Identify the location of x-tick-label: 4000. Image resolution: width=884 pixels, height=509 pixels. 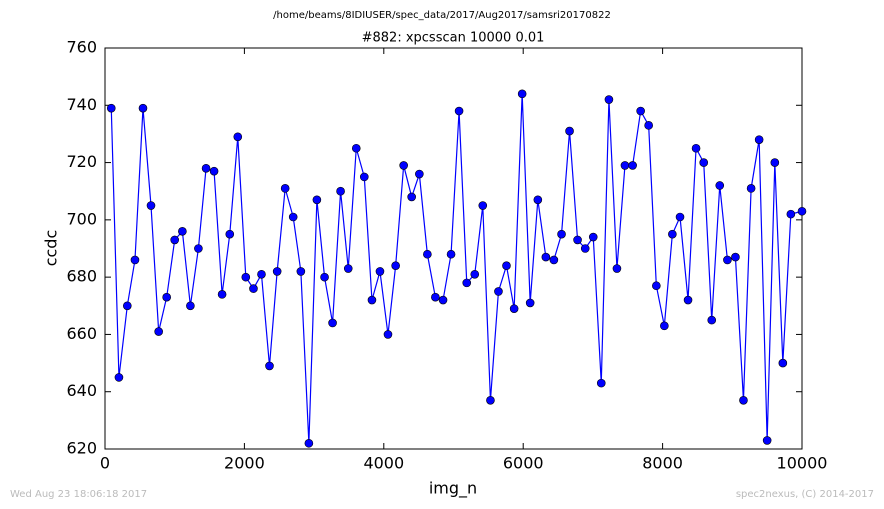
(383, 463).